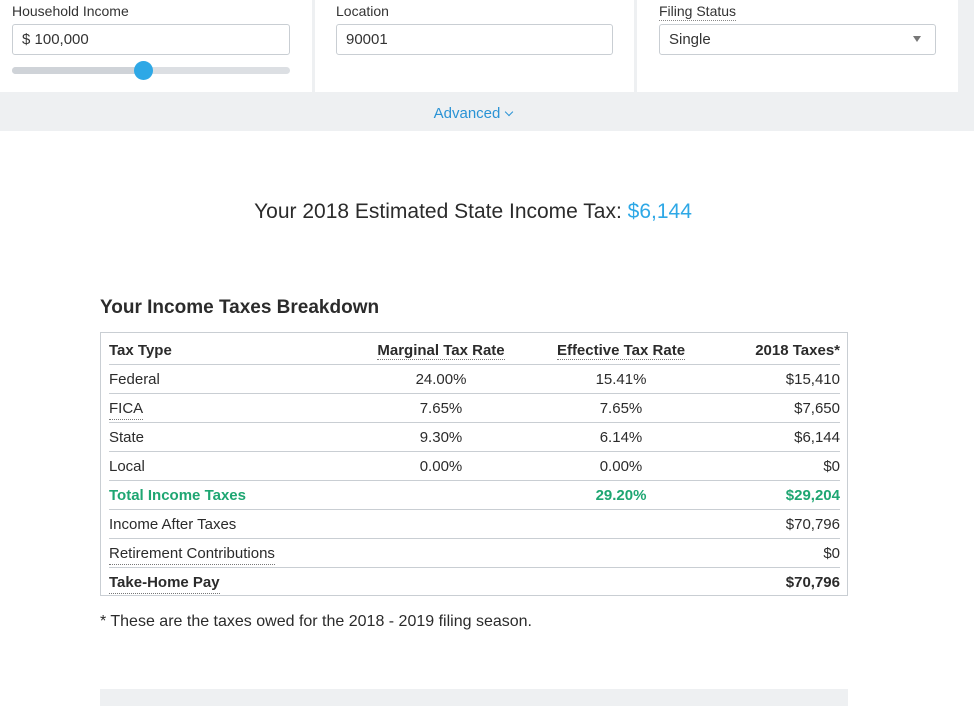 This screenshot has height=706, width=974. I want to click on take-home-pay-row: Take-Home Pay $70,796, so click(474, 582).